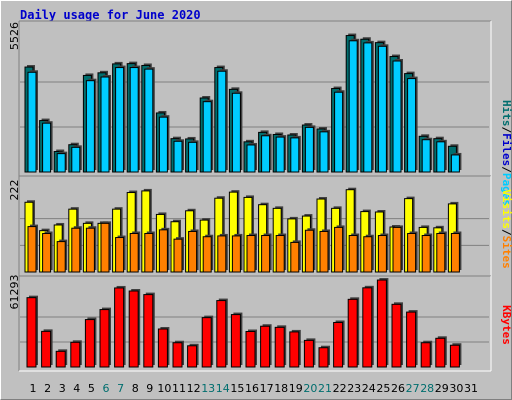 Image resolution: width=512 pixels, height=400 pixels. I want to click on x-tick-label-19: 19, so click(296, 388).